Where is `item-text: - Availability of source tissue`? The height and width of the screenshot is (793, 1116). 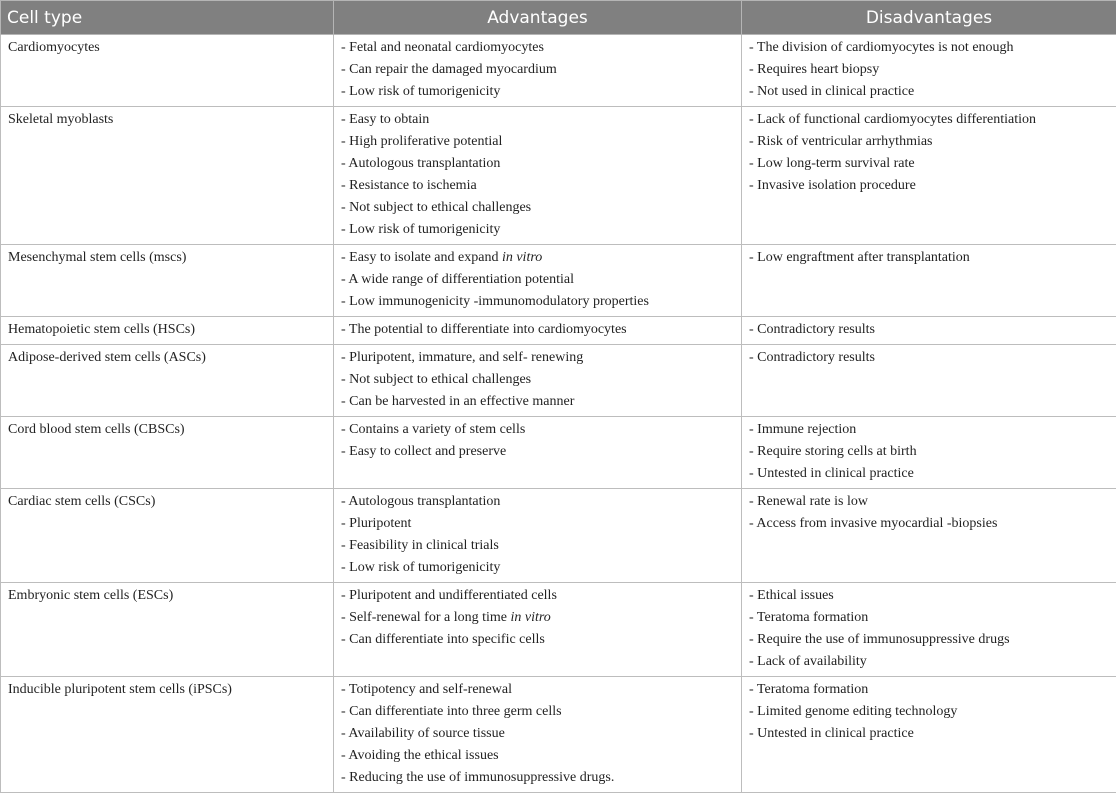
item-text: - Availability of source tissue is located at coordinates (423, 733).